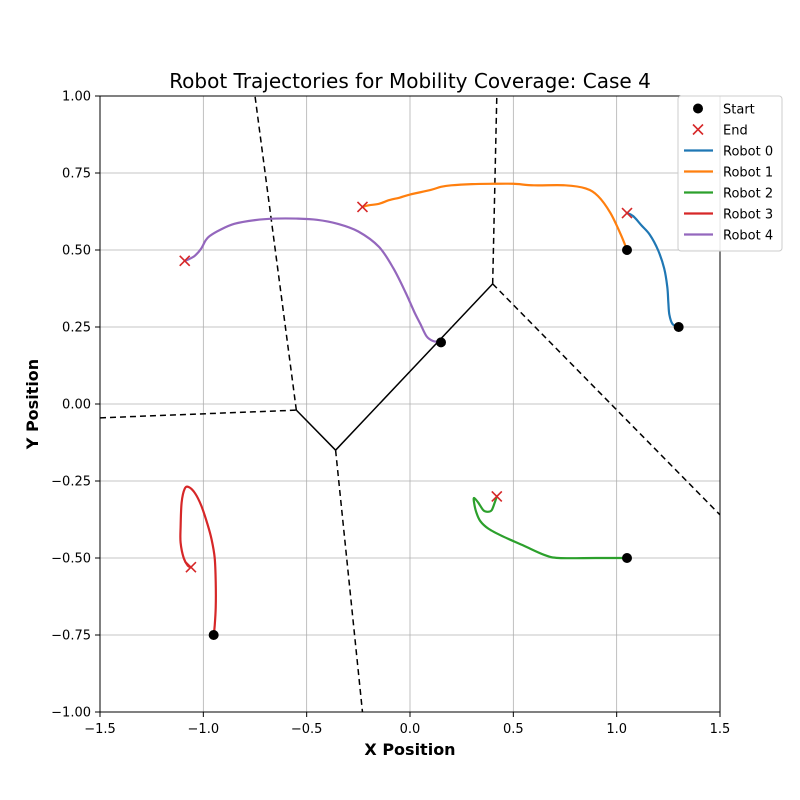  Describe the element at coordinates (748, 215) in the screenshot. I see `legend-label-robot-3: Robot 3` at that location.